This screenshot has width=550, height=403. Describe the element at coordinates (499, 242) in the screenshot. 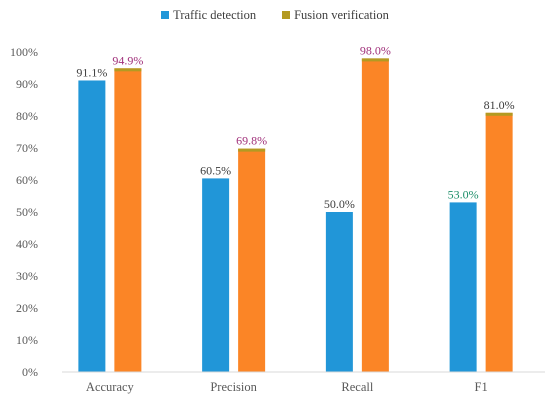

I see `bar-fusion-verification-f1` at that location.